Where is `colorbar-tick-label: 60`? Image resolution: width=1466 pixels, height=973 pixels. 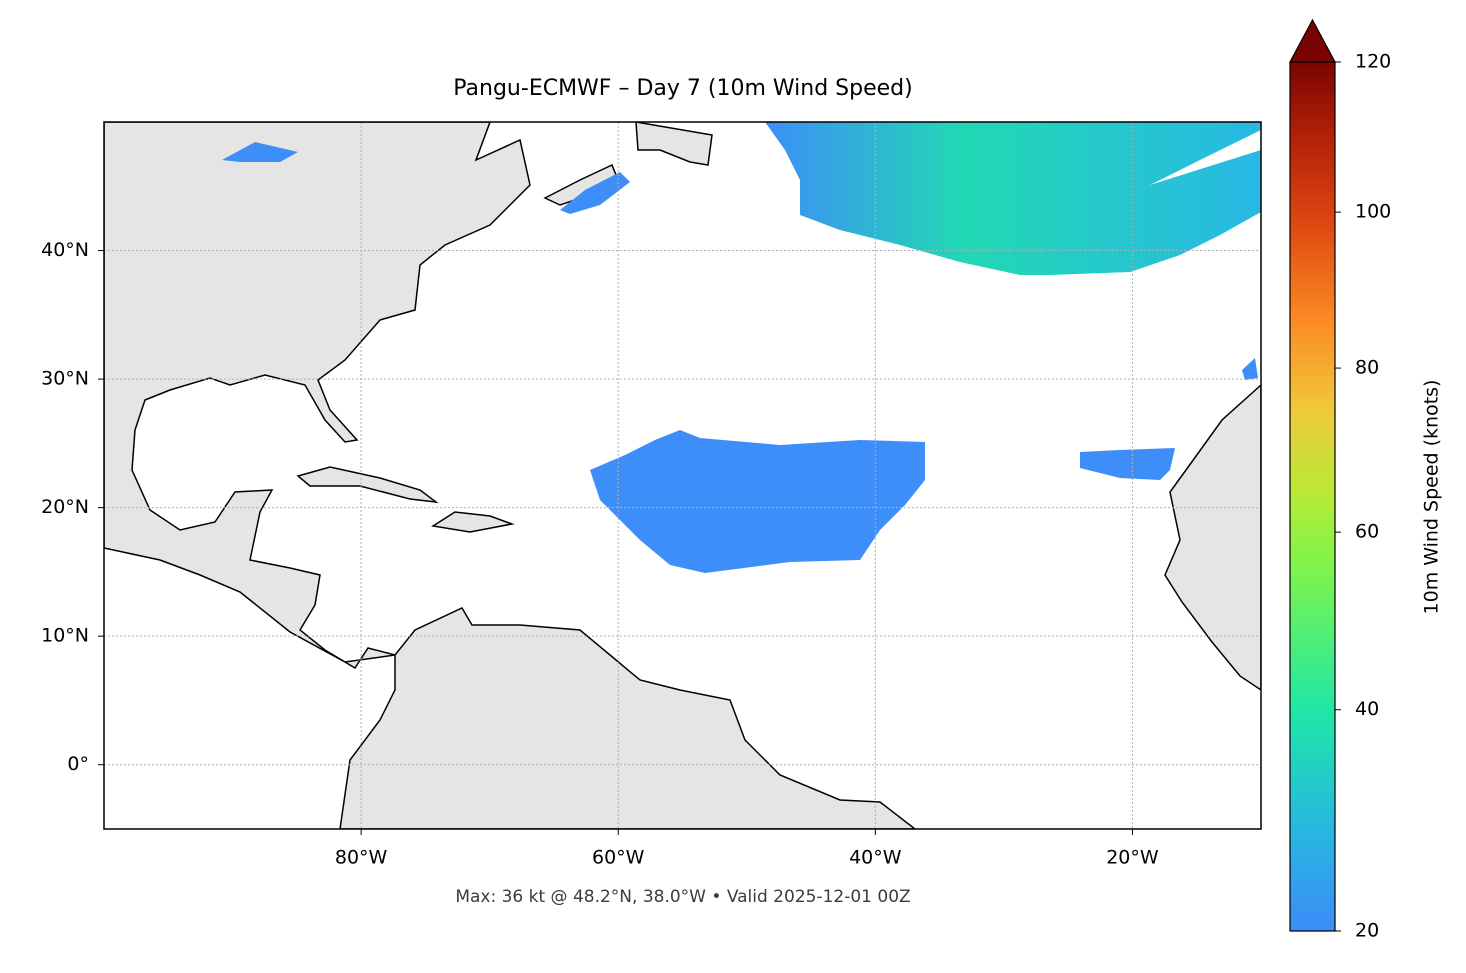 colorbar-tick-label: 60 is located at coordinates (1367, 532).